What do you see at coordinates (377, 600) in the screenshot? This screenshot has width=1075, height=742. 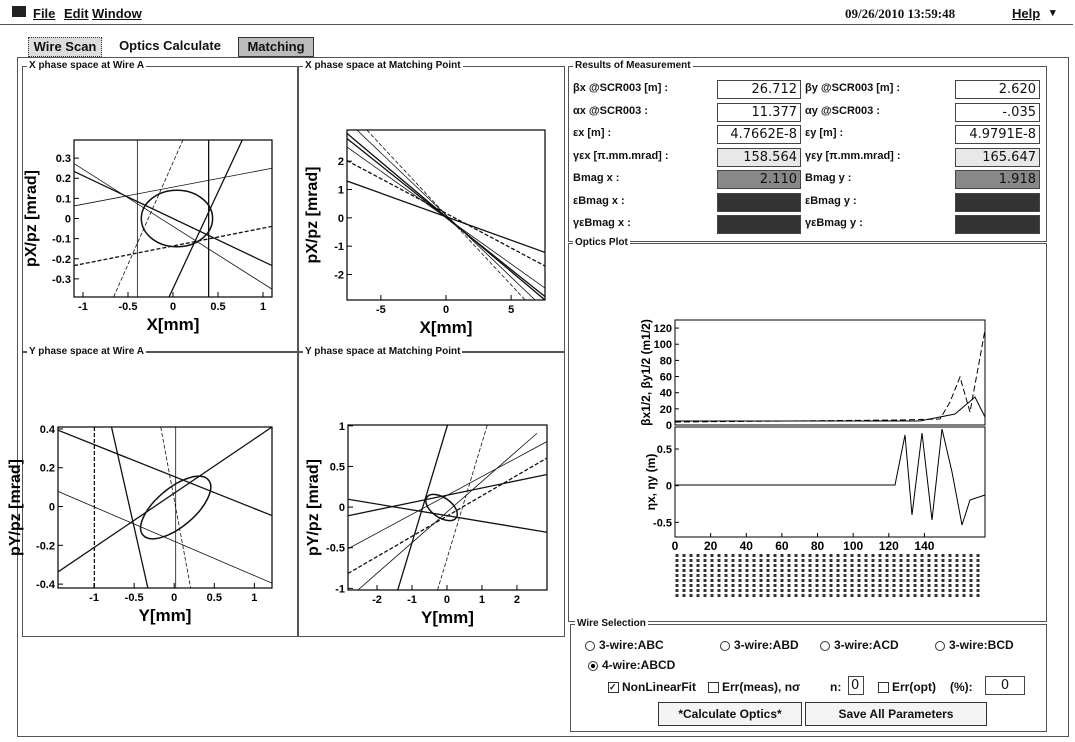 I see `x-tick-label: -2` at bounding box center [377, 600].